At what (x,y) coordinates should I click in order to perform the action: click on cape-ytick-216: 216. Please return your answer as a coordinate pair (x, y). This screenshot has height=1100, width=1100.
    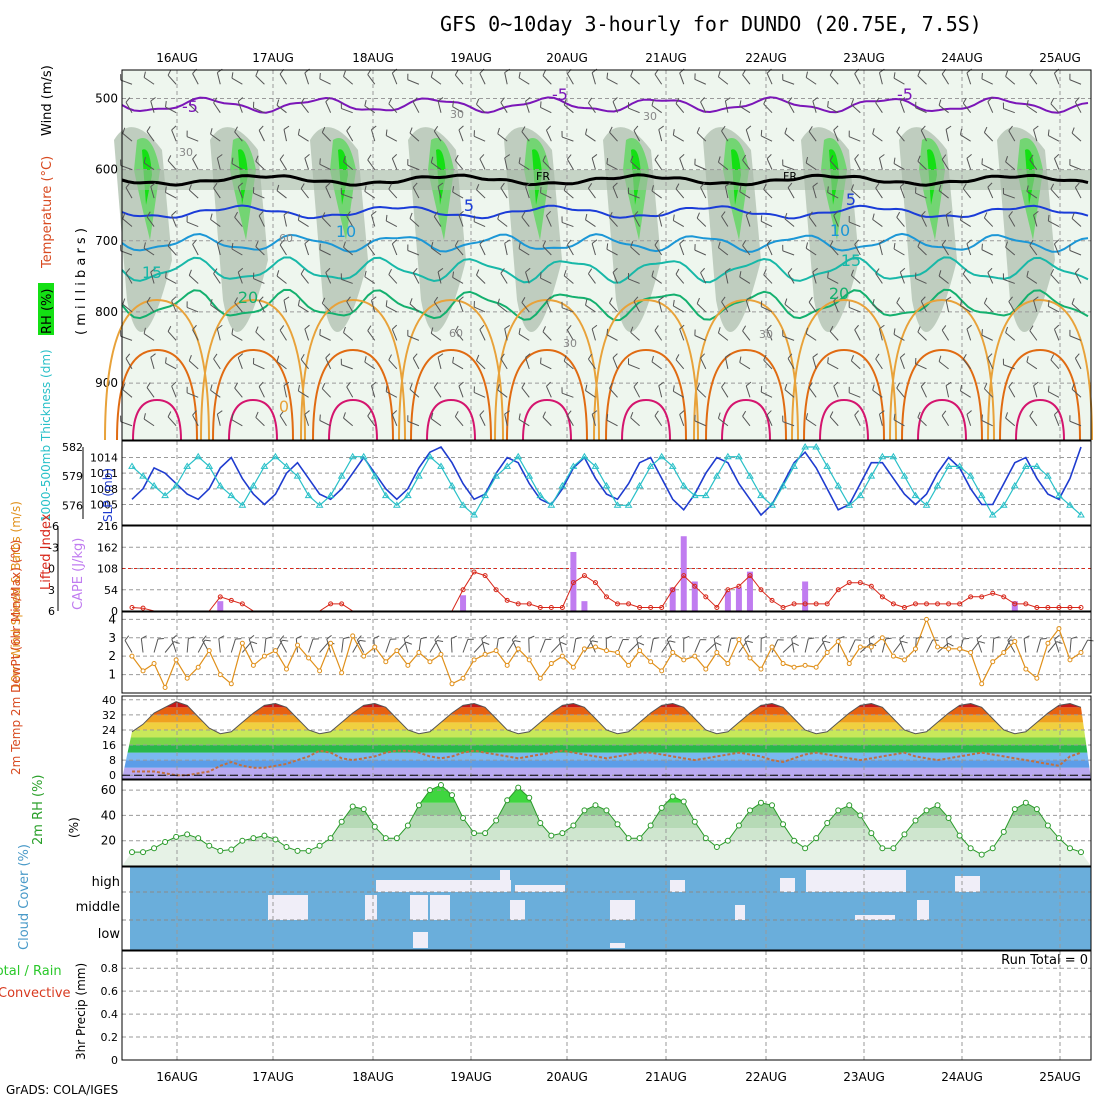
    Looking at the image, I should click on (107, 526).